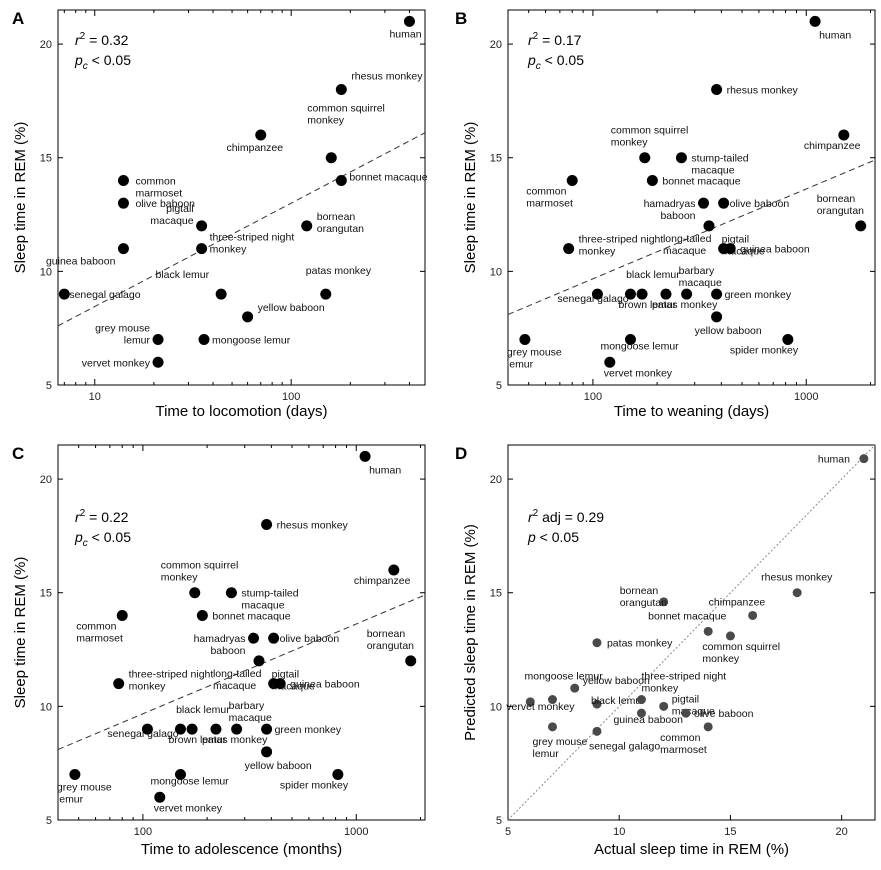  What do you see at coordinates (102, 516) in the screenshot?
I see `stat-line: r2 = 0.22` at bounding box center [102, 516].